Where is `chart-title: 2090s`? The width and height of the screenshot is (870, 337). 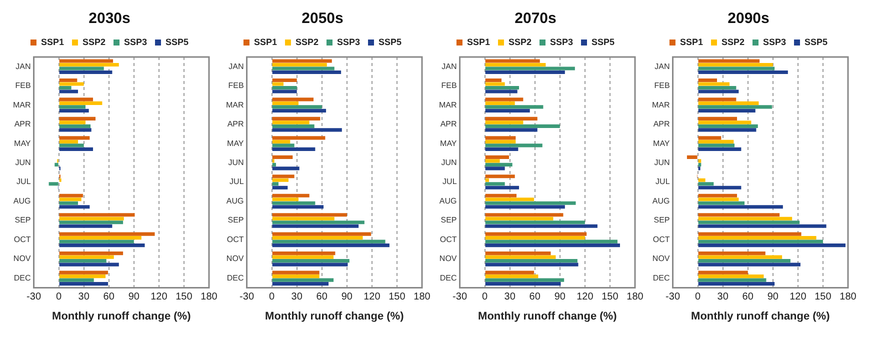
chart-title: 2090s is located at coordinates (749, 19).